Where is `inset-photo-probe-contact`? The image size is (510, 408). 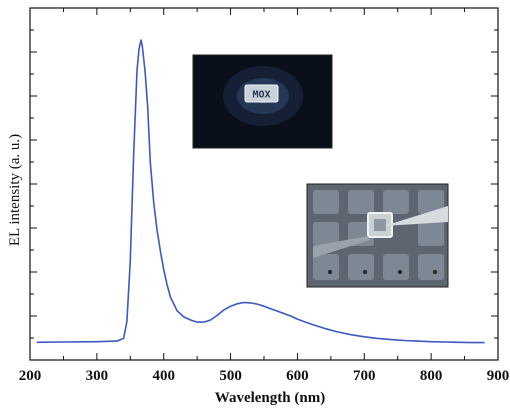
inset-photo-probe-contact is located at coordinates (377, 235).